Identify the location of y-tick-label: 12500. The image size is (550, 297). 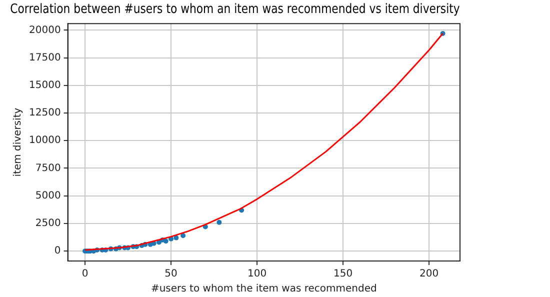
(45, 113).